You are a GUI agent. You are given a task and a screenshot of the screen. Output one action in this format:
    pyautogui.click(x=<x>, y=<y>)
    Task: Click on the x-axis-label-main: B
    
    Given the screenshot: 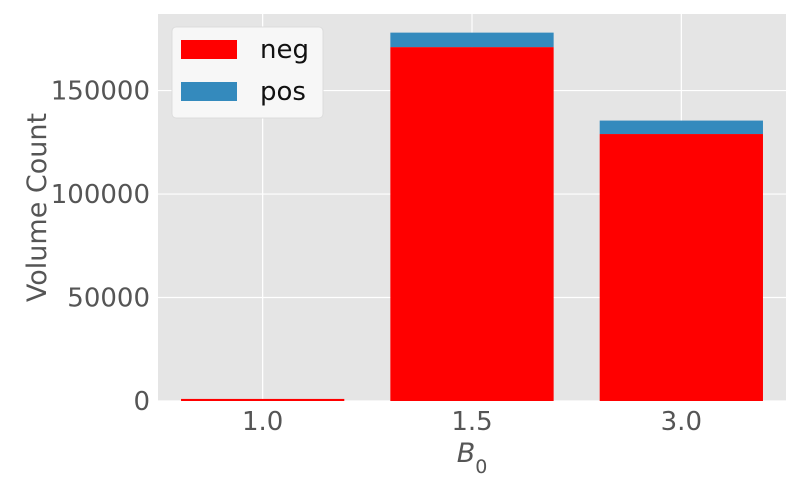 What is the action you would take?
    pyautogui.click(x=466, y=453)
    